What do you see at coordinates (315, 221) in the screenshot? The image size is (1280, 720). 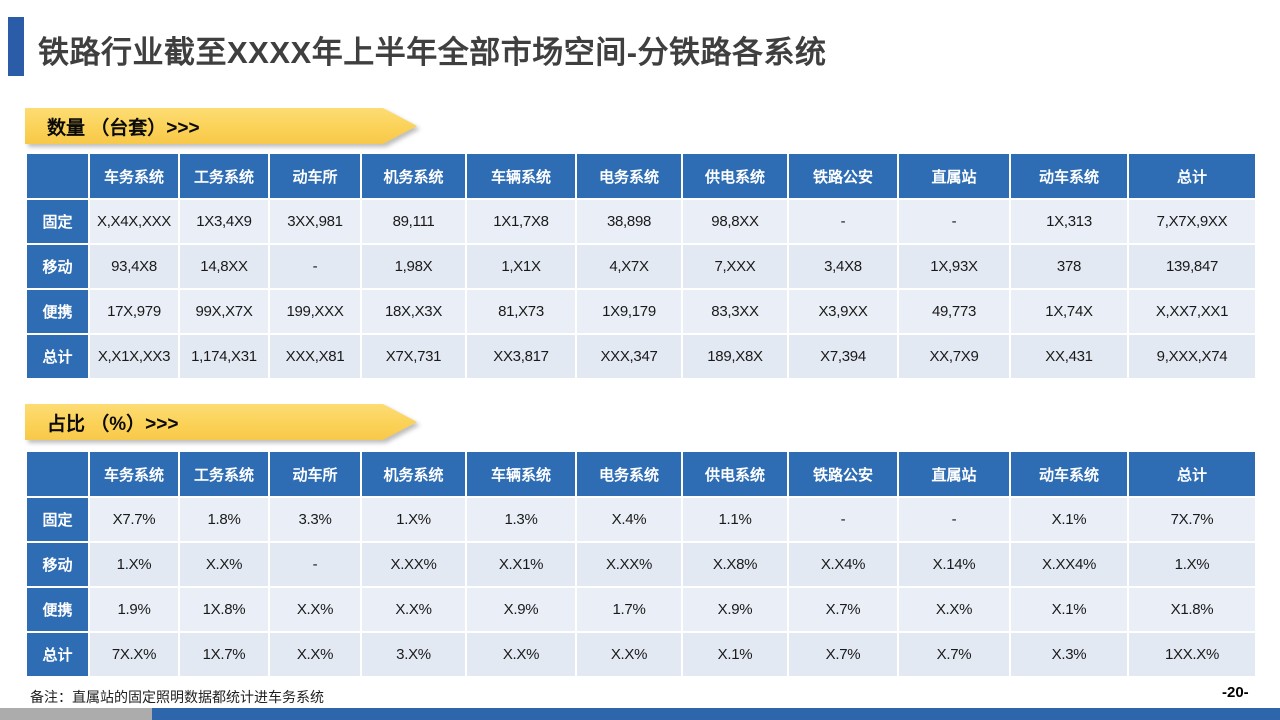 I see `data-cell: 3XX,981` at bounding box center [315, 221].